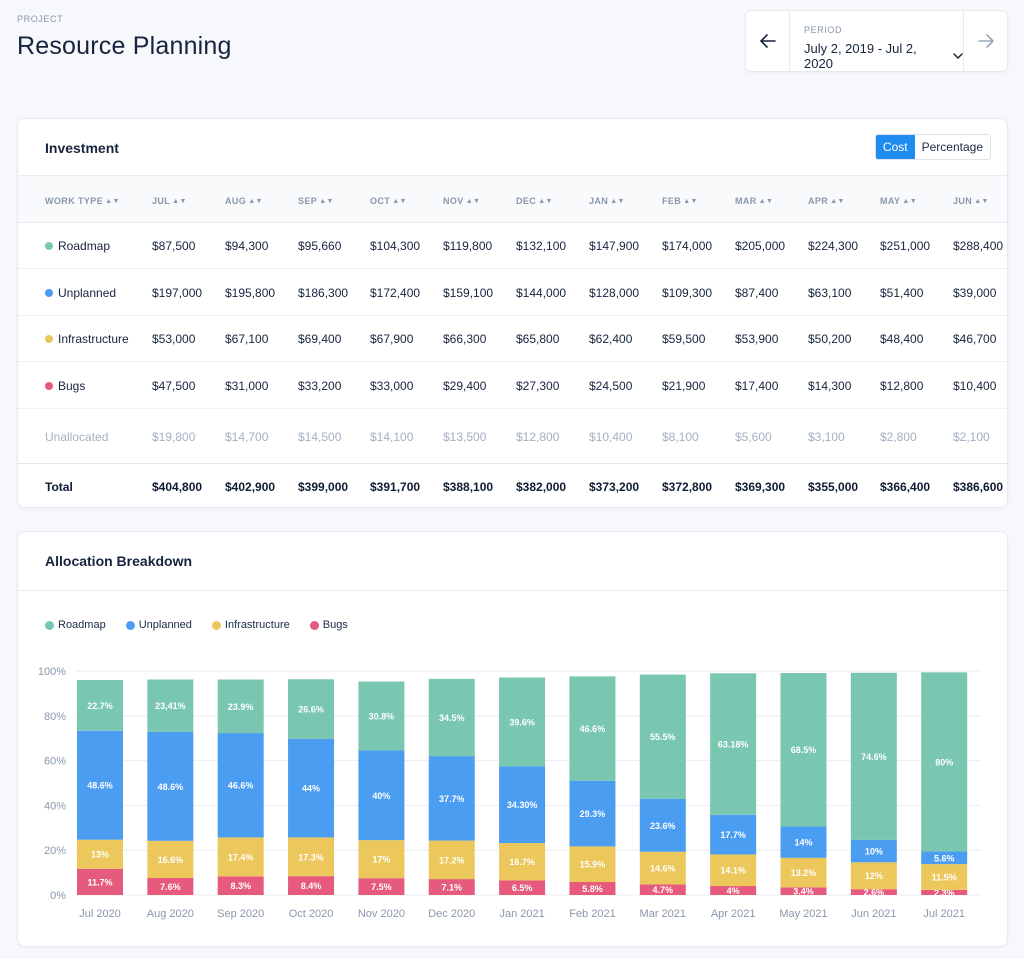  I want to click on previous-period-button, so click(768, 41).